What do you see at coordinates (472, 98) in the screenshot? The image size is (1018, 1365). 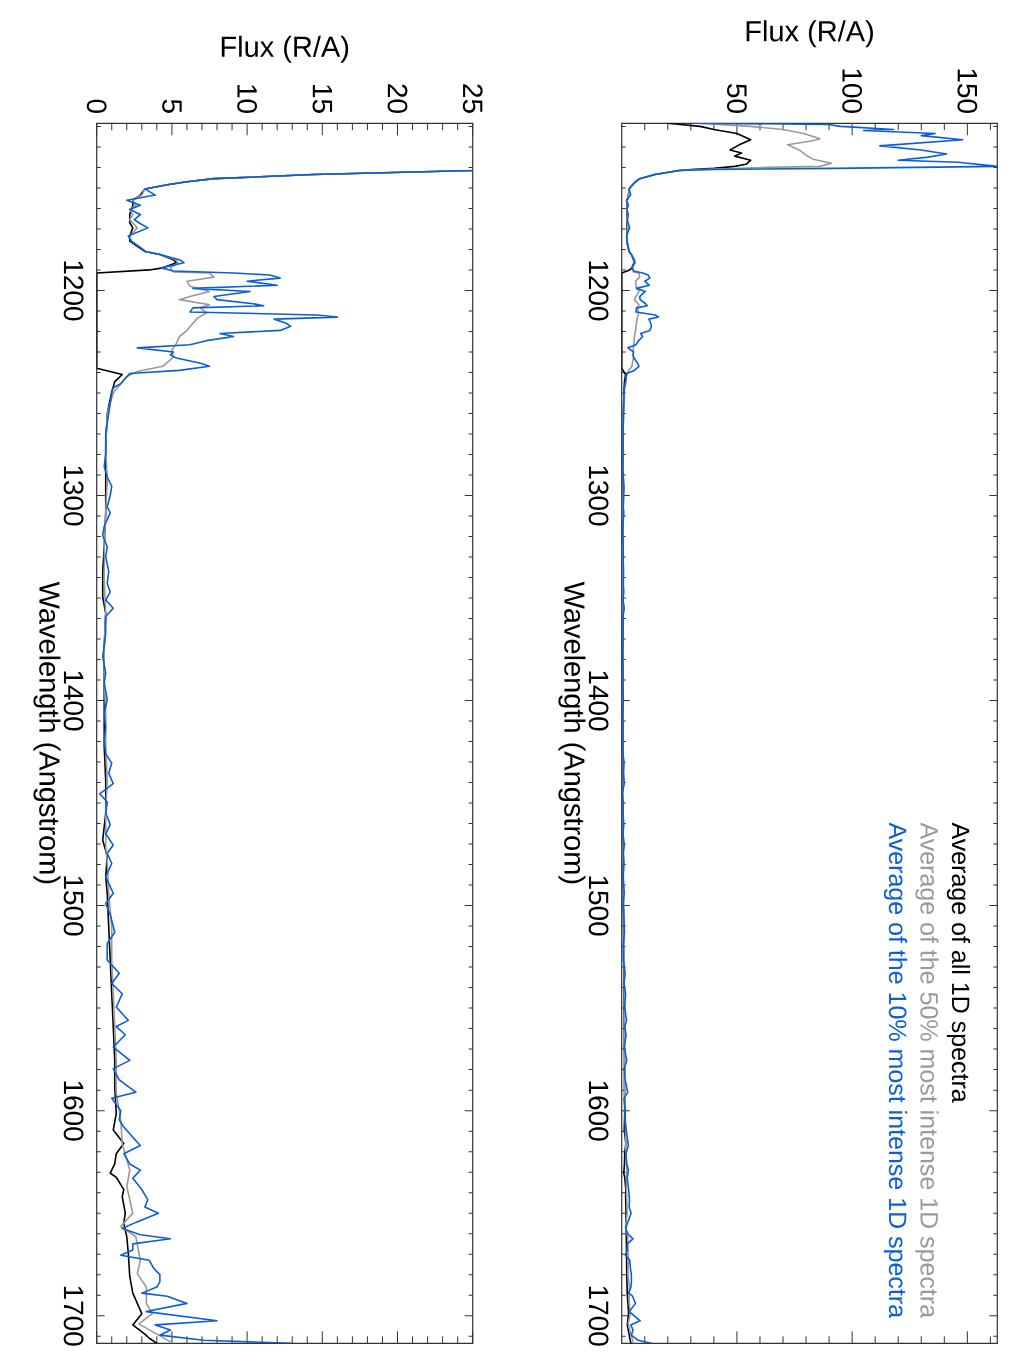 I see `x-tick-label: 25` at bounding box center [472, 98].